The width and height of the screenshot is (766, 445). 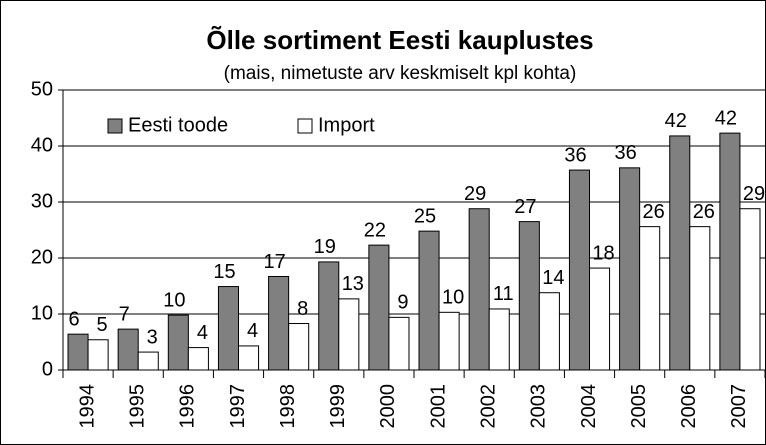 What do you see at coordinates (739, 406) in the screenshot?
I see `x-tick-label: 2007` at bounding box center [739, 406].